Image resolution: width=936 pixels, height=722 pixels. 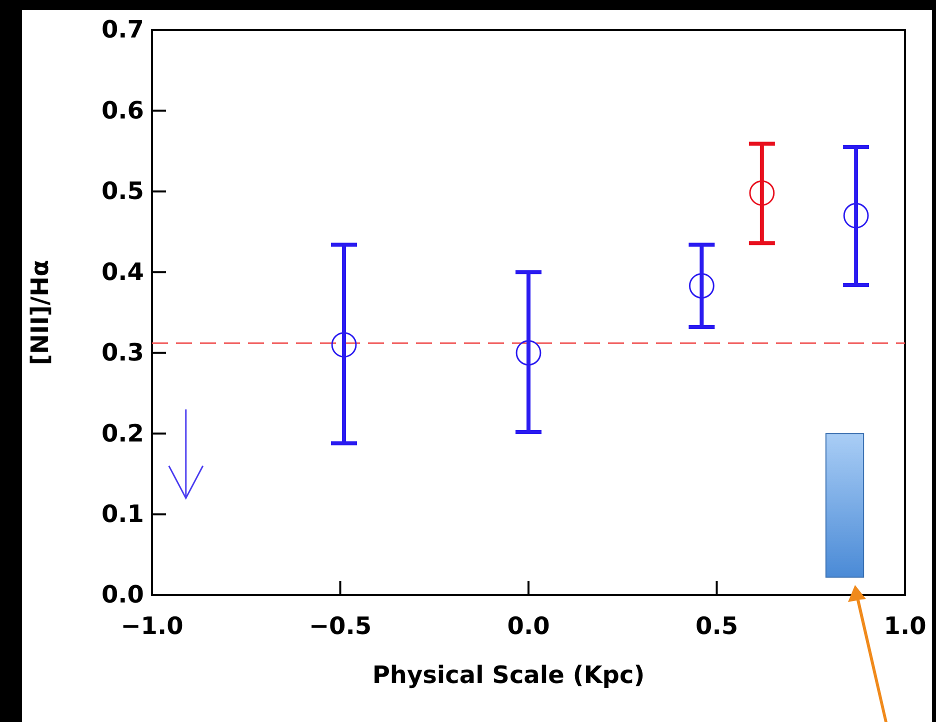 I want to click on x-tick-label: 0.5, so click(x=716, y=626).